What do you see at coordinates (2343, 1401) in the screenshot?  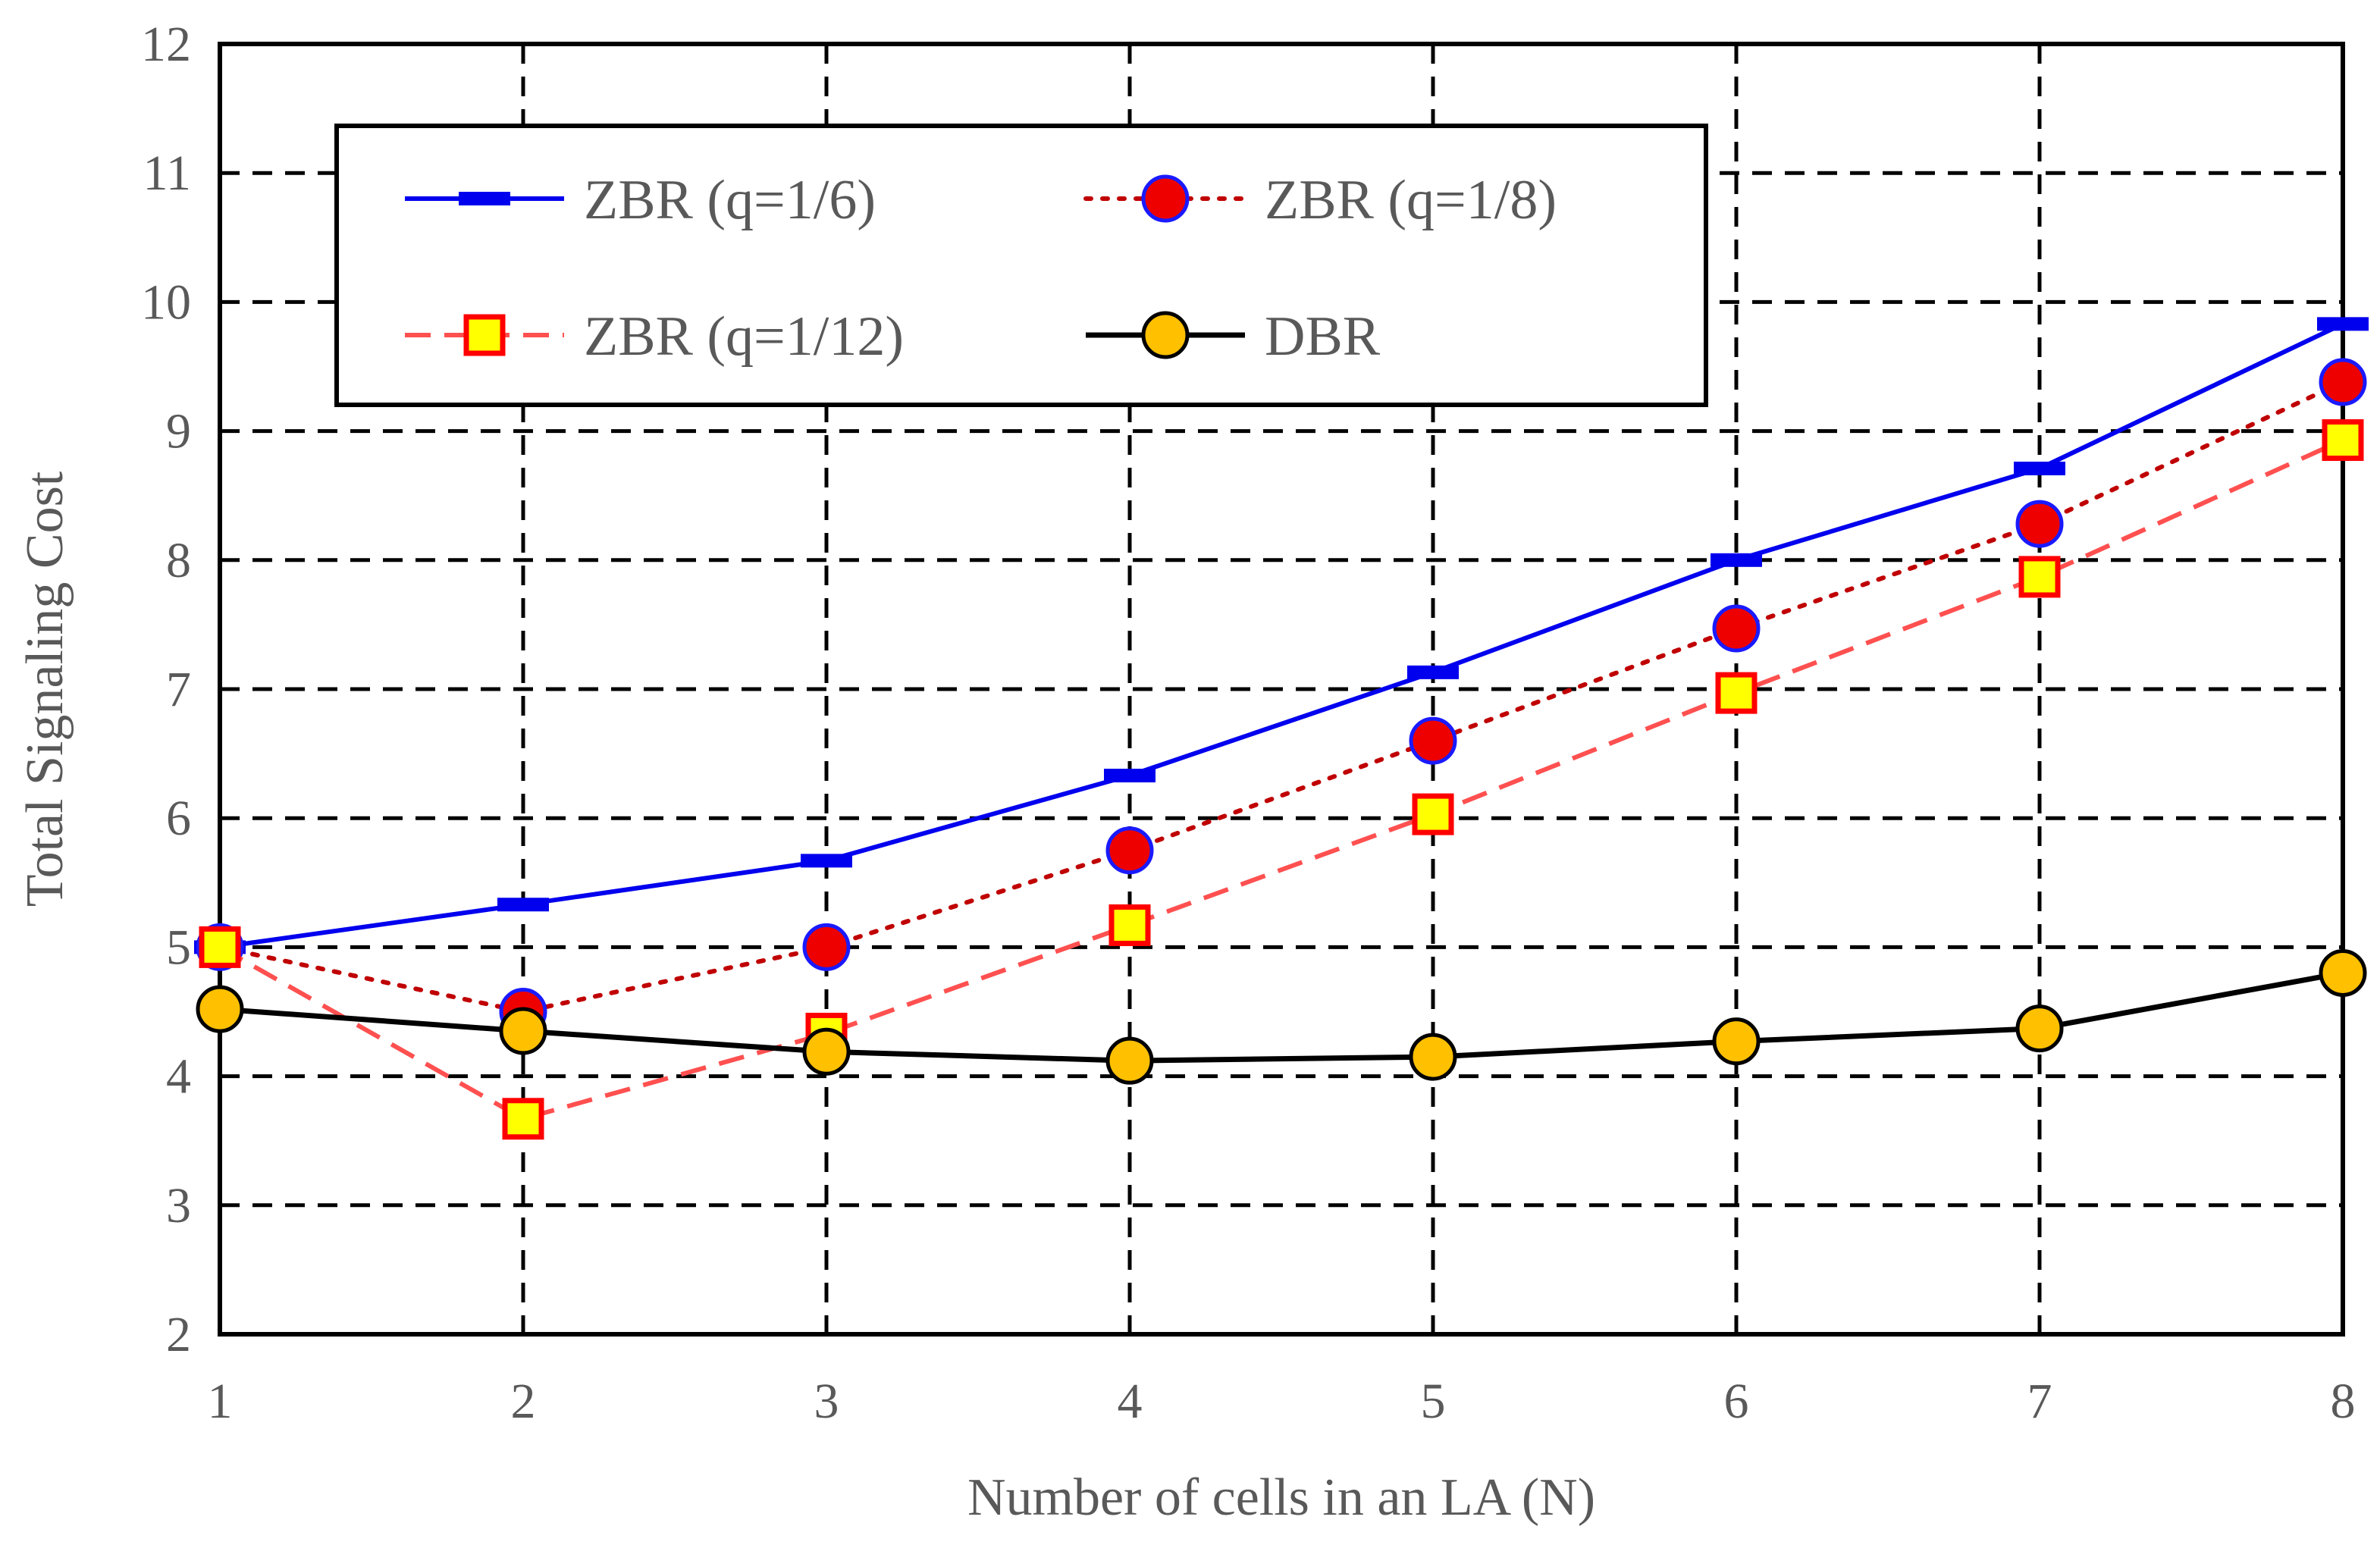 I see `x-tick-label: 8` at bounding box center [2343, 1401].